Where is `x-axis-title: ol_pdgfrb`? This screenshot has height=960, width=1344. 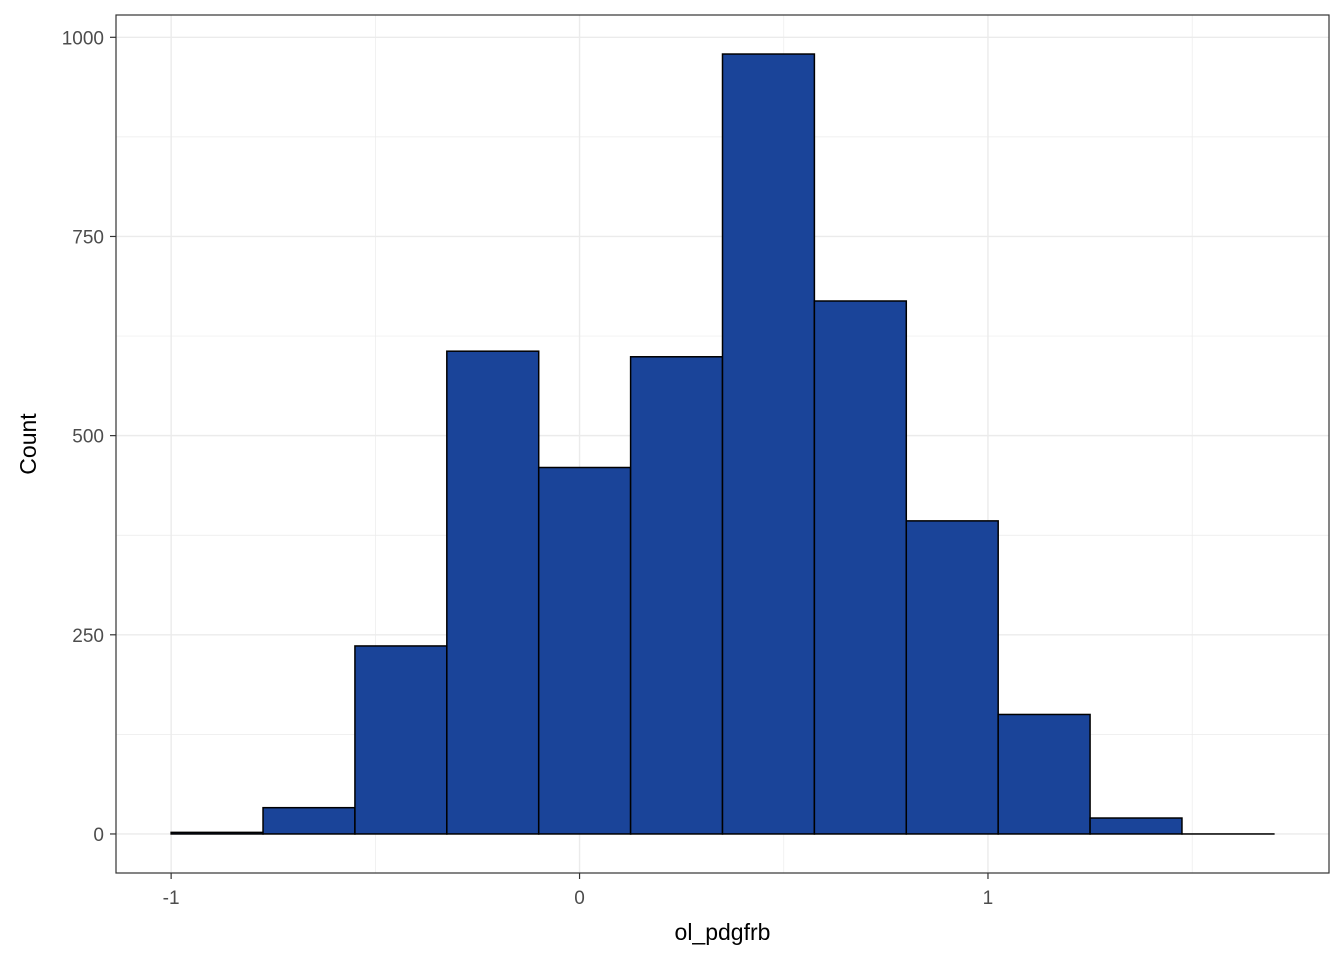 x-axis-title: ol_pdgfrb is located at coordinates (723, 932).